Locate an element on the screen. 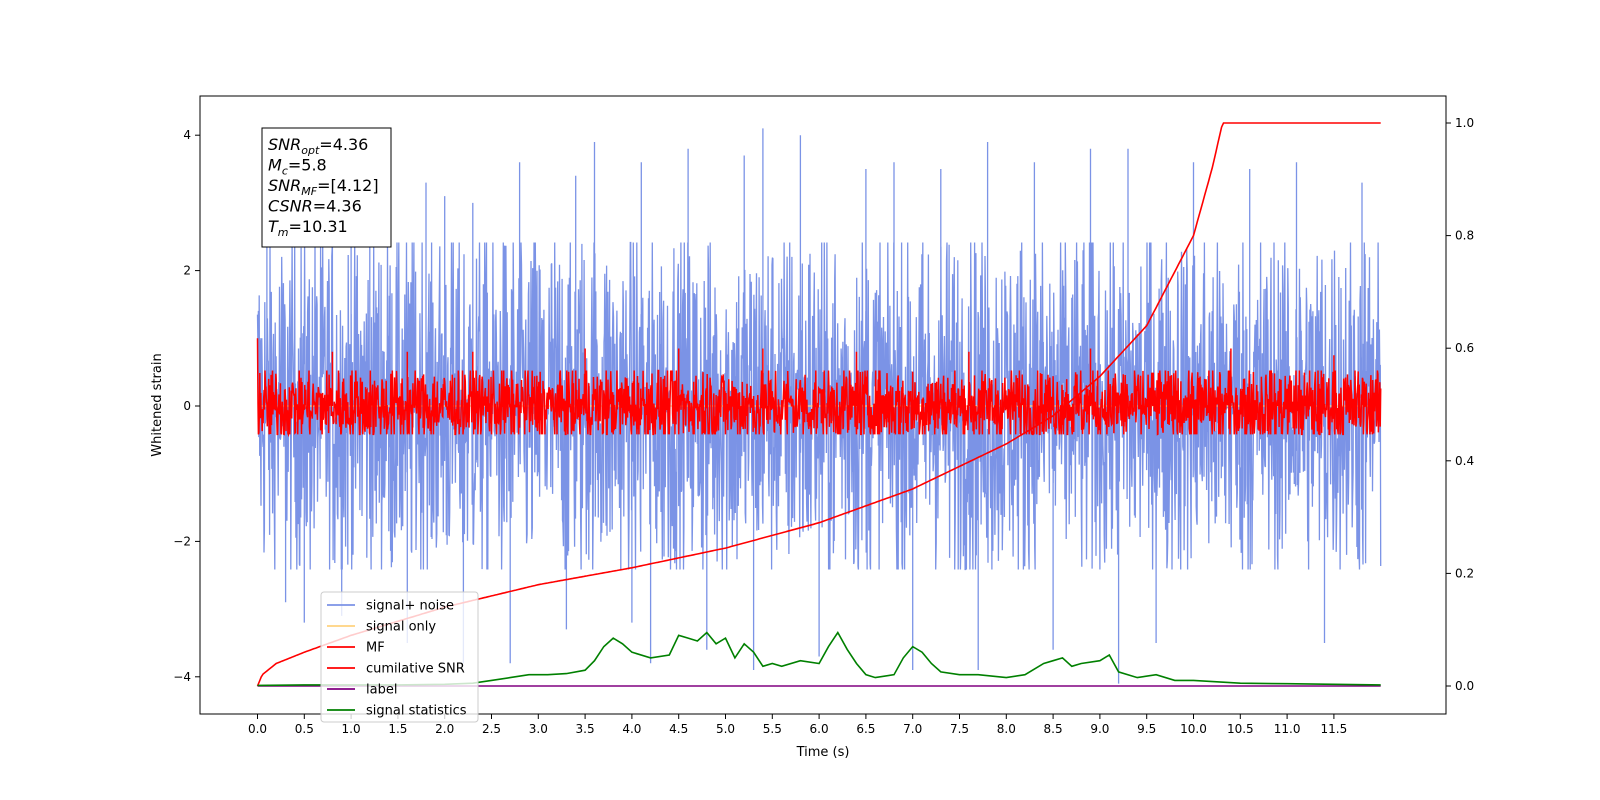  y-tick-label: −2 is located at coordinates (182, 541).